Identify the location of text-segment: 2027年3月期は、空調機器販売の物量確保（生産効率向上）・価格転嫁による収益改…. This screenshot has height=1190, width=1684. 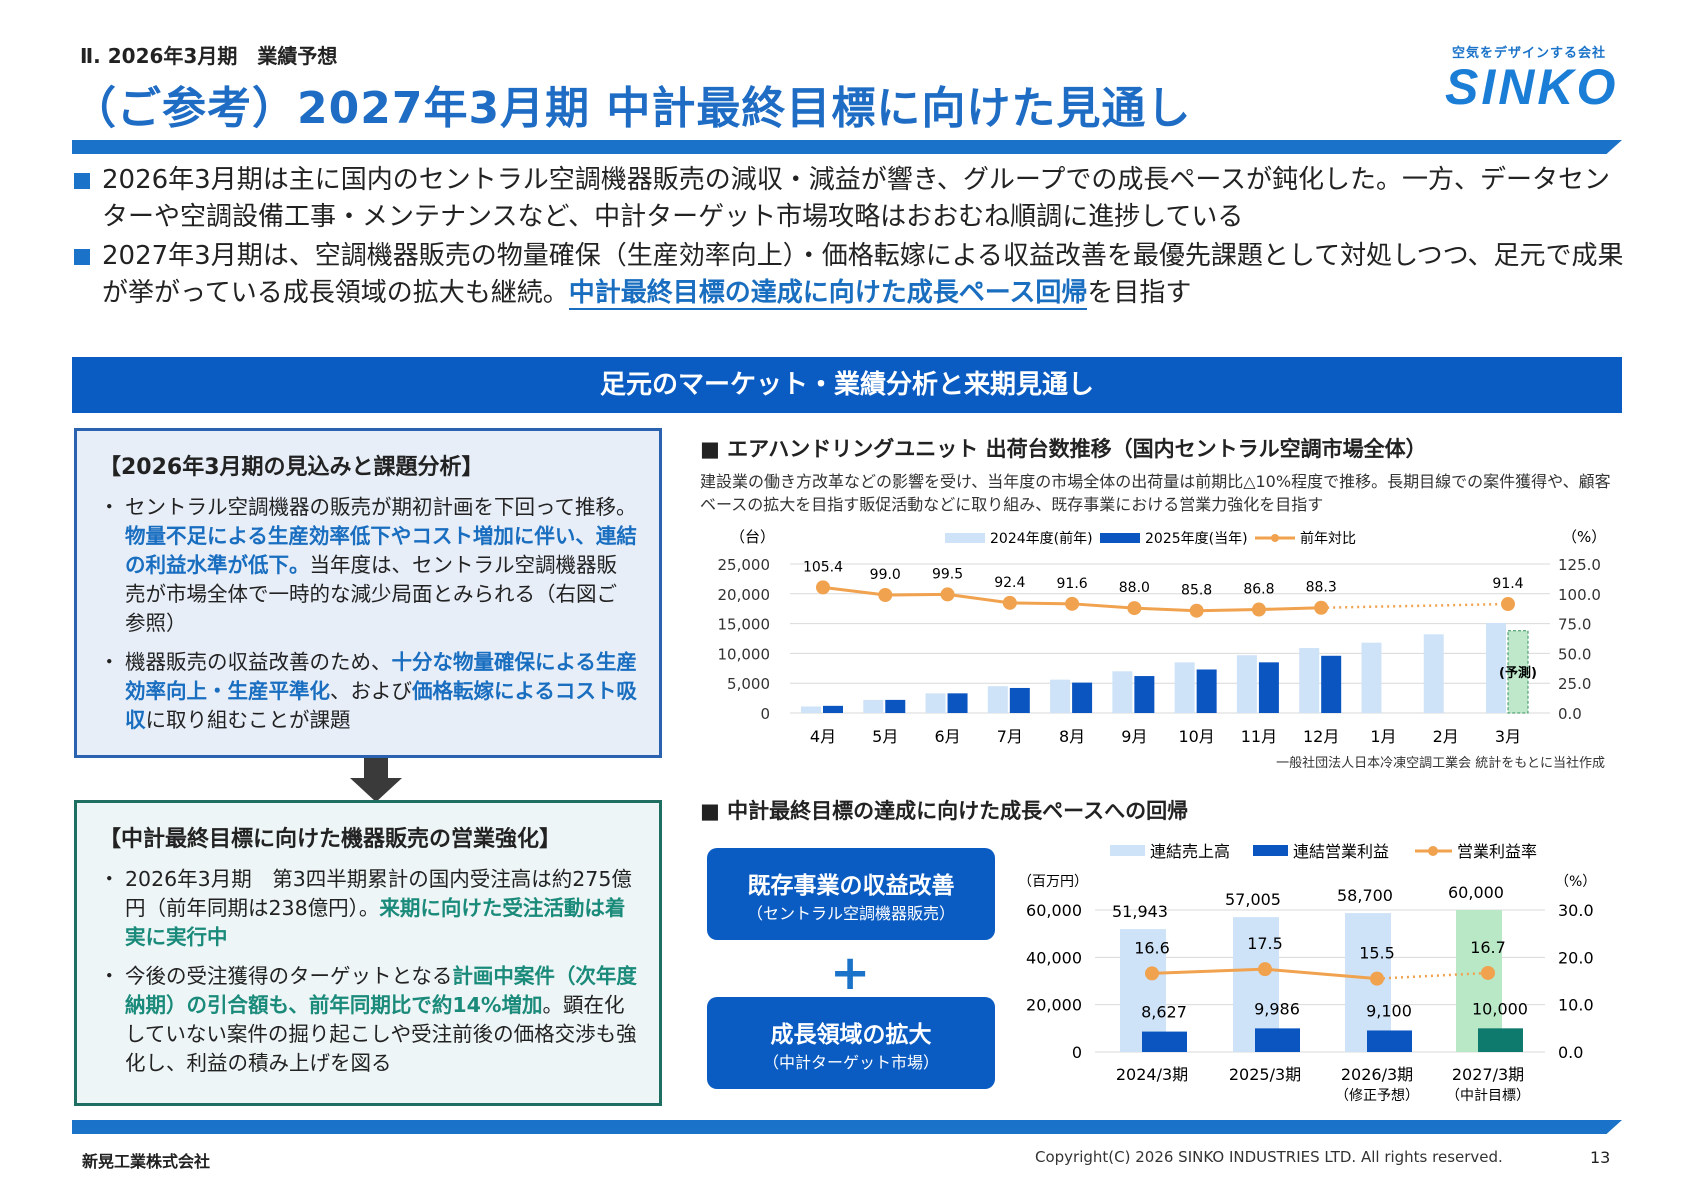
(863, 274).